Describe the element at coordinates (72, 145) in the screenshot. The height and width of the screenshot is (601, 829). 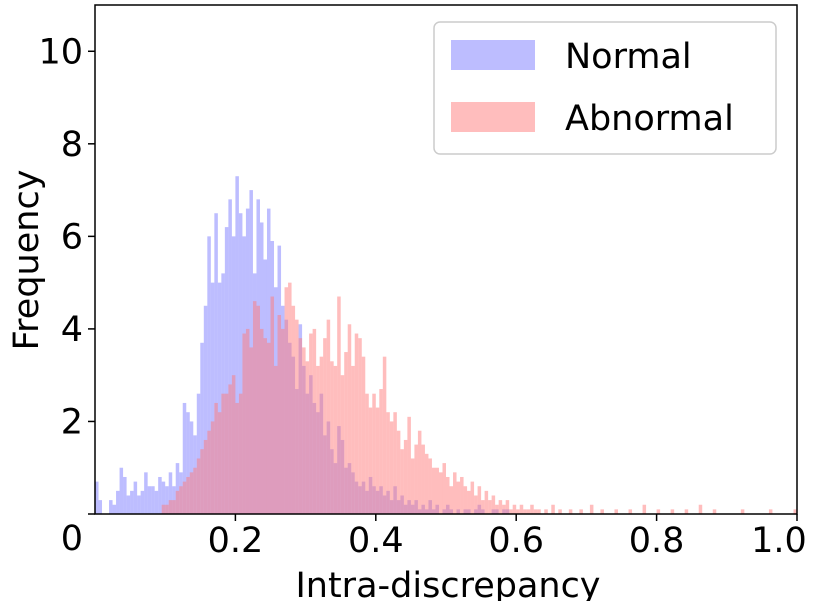
I see `y-tick-label-8: 8` at that location.